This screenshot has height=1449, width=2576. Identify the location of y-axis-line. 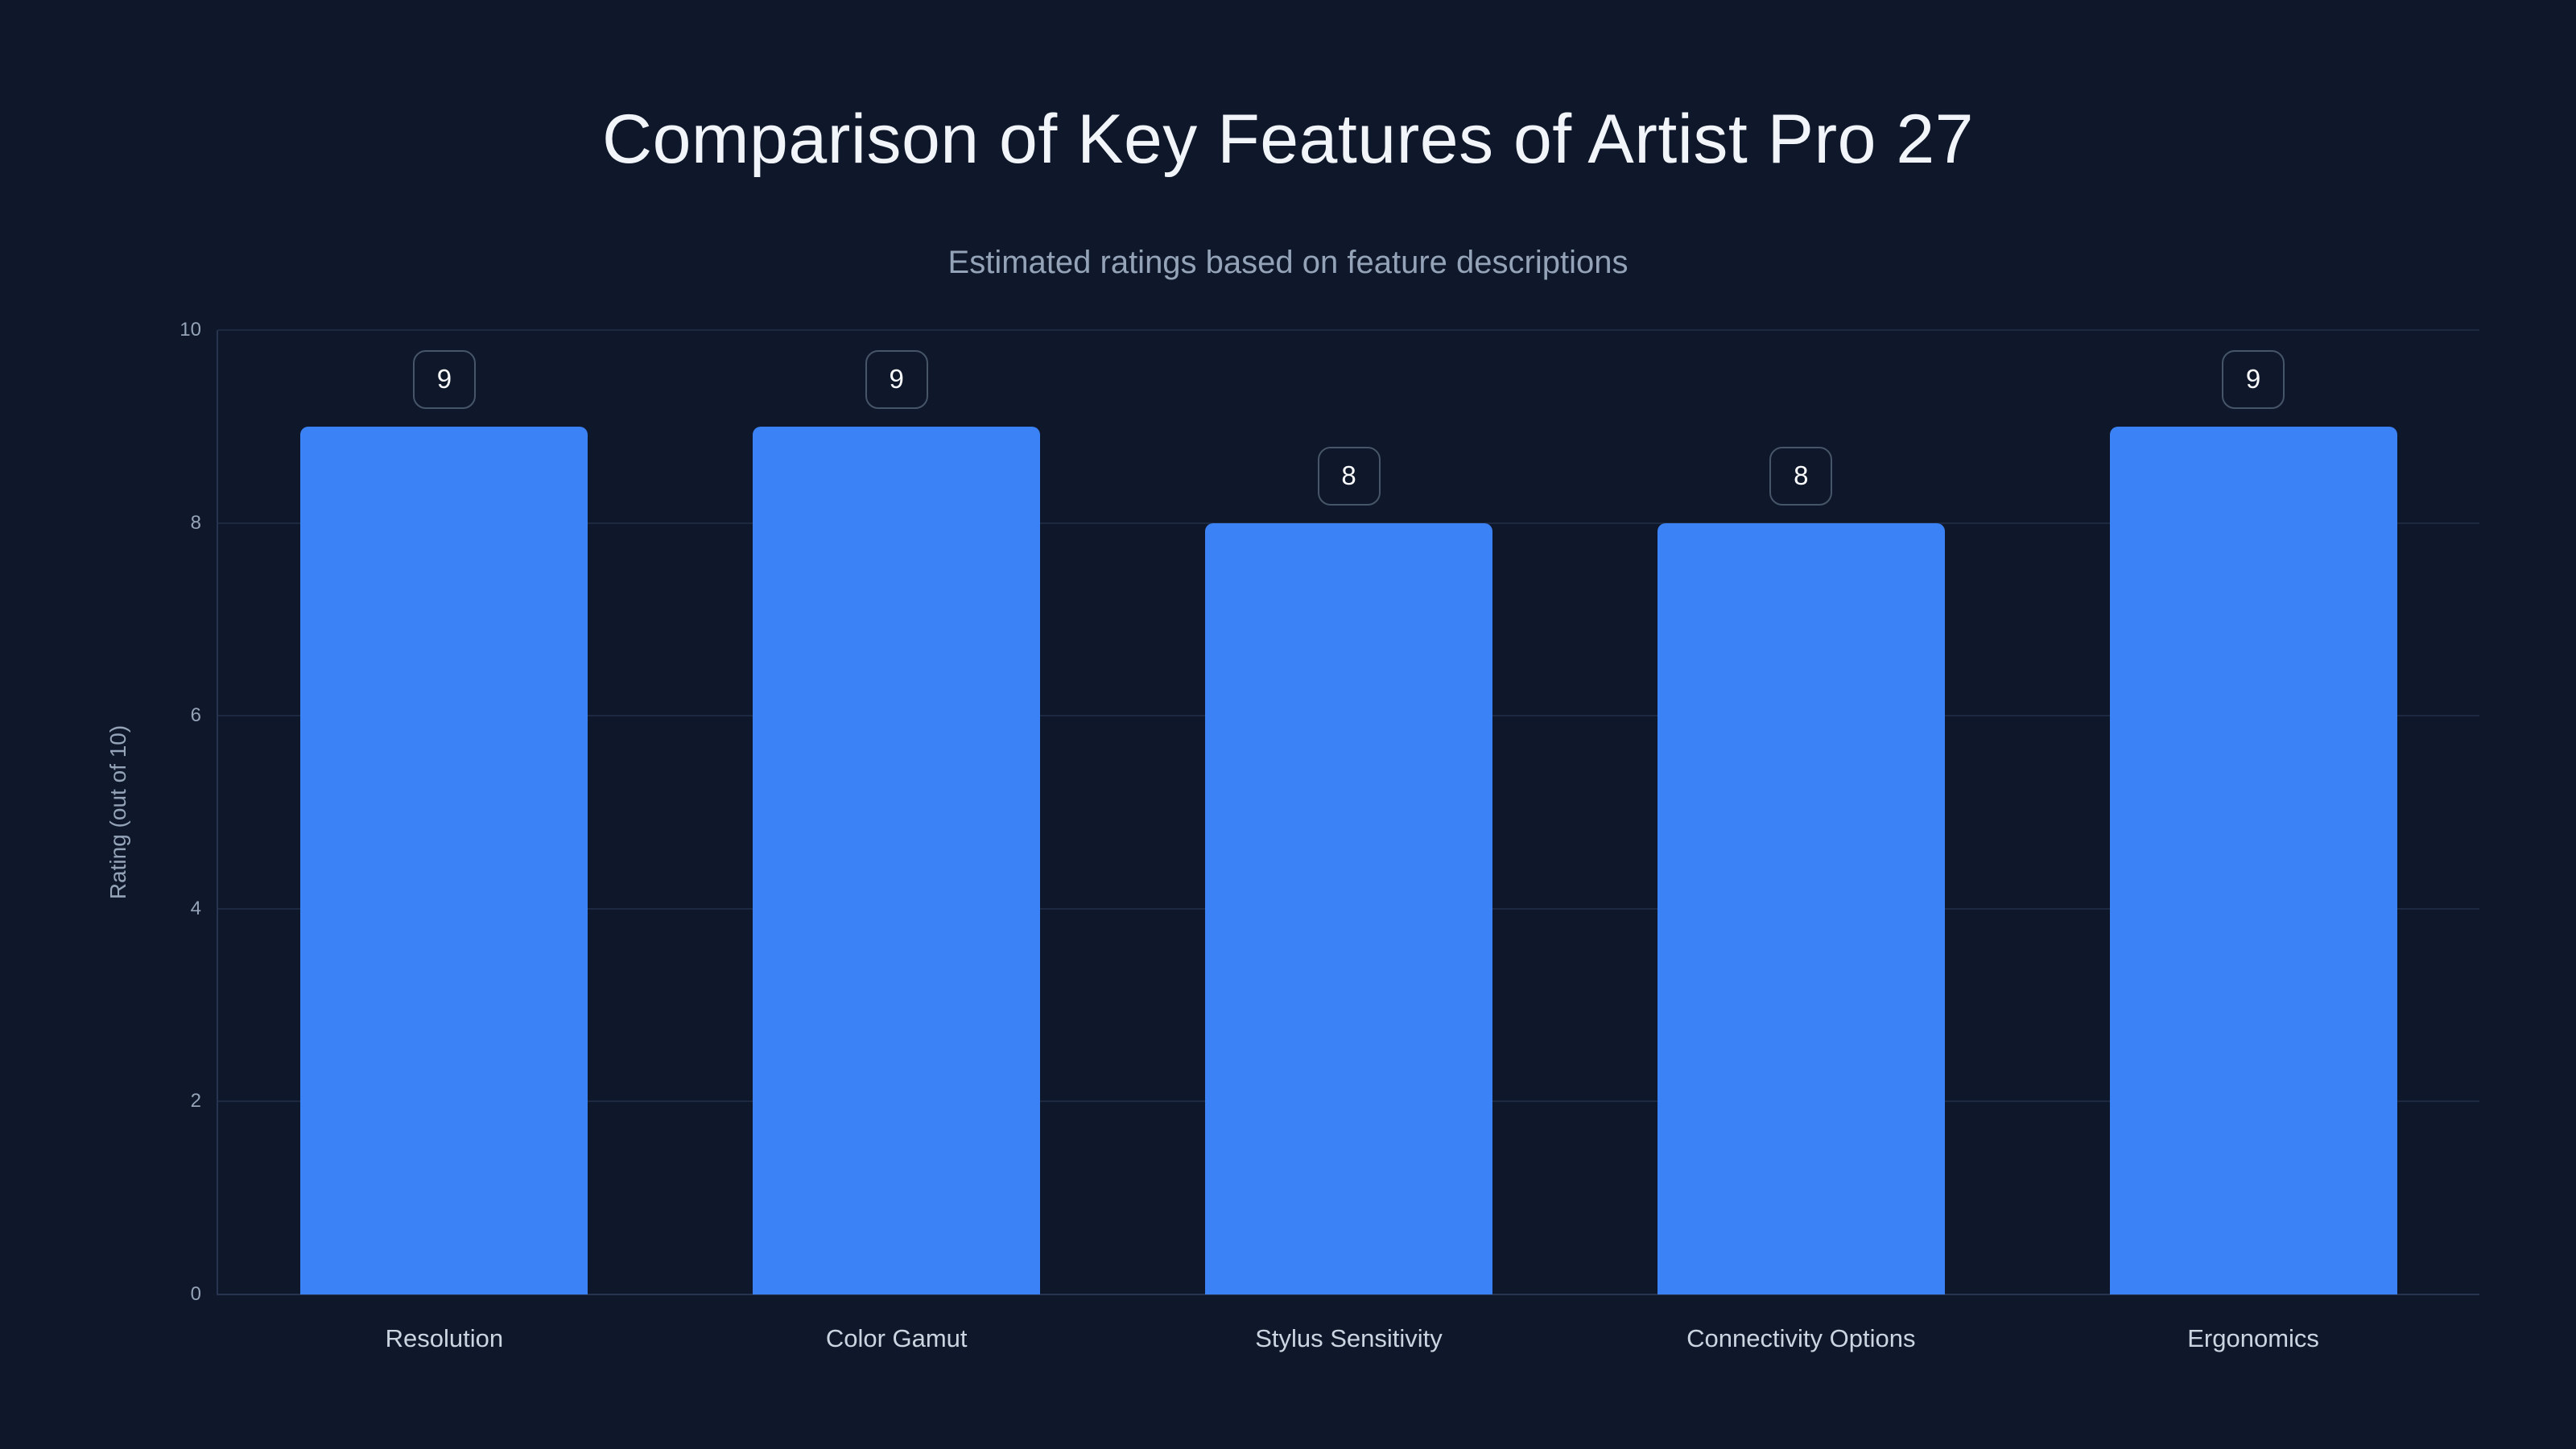
(217, 812).